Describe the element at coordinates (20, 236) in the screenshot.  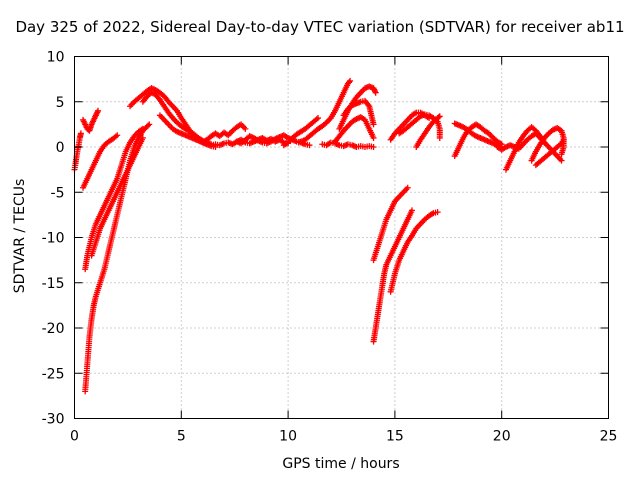
I see `y-axis-label: SDTVAR / TECUs` at that location.